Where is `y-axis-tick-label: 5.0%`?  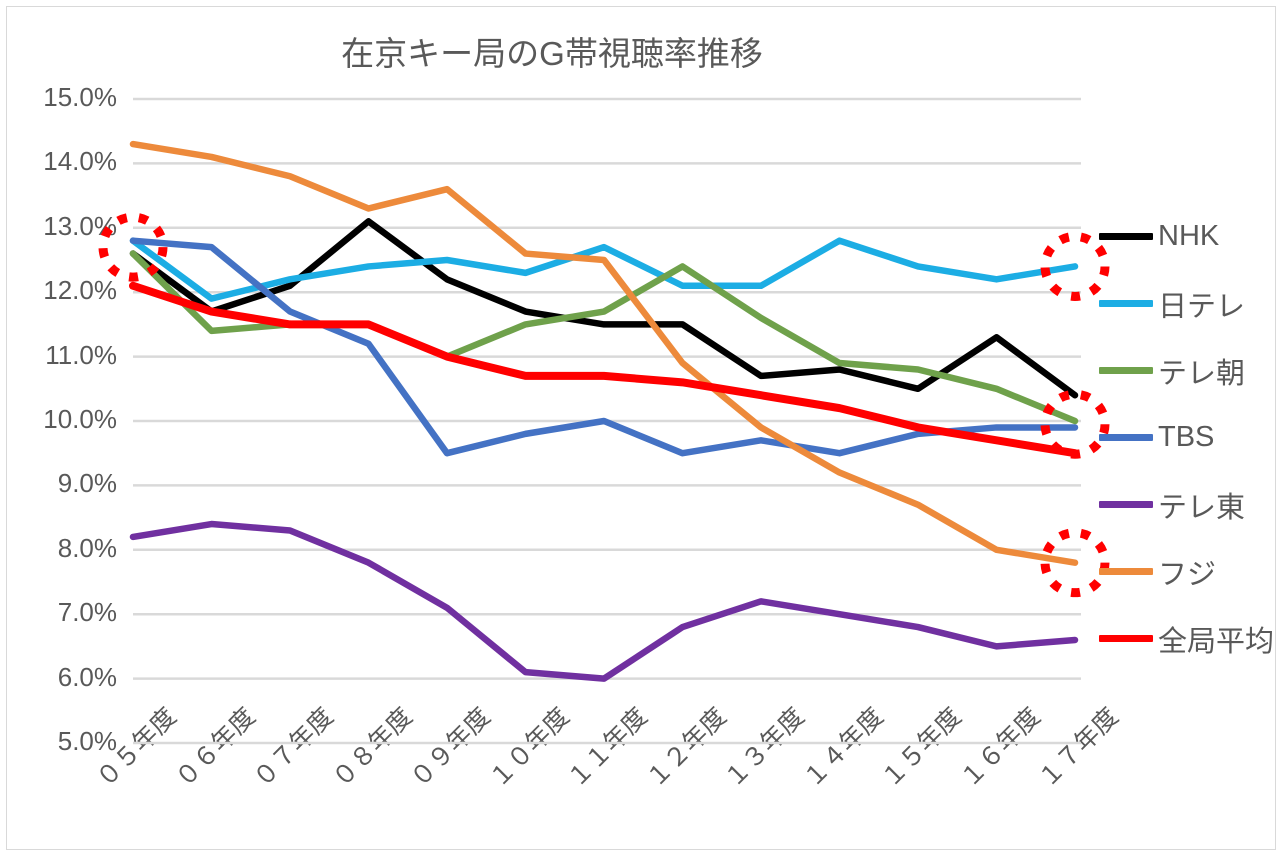
y-axis-tick-label: 5.0% is located at coordinates (87, 741).